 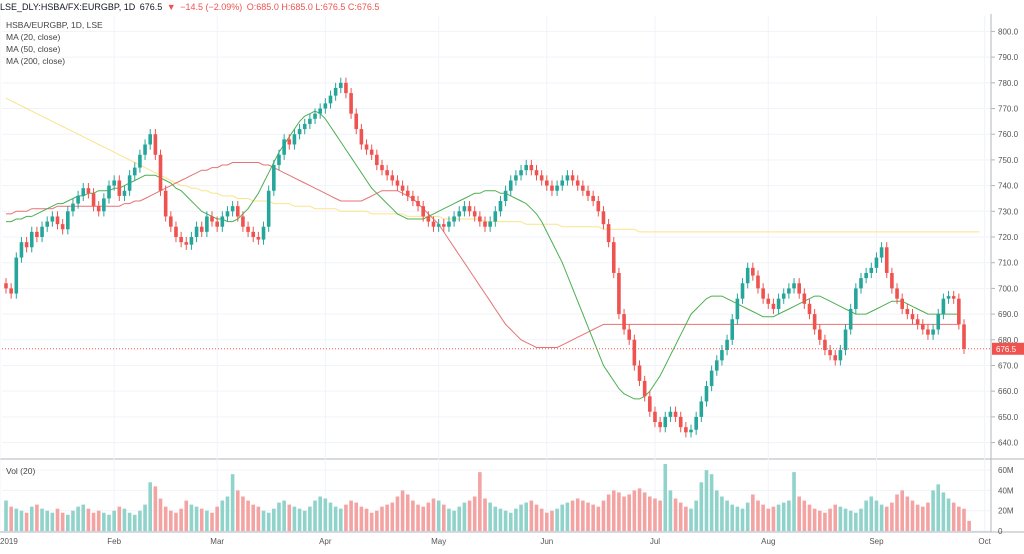 I want to click on legend-ma20: MA (20, close), so click(x=33, y=37).